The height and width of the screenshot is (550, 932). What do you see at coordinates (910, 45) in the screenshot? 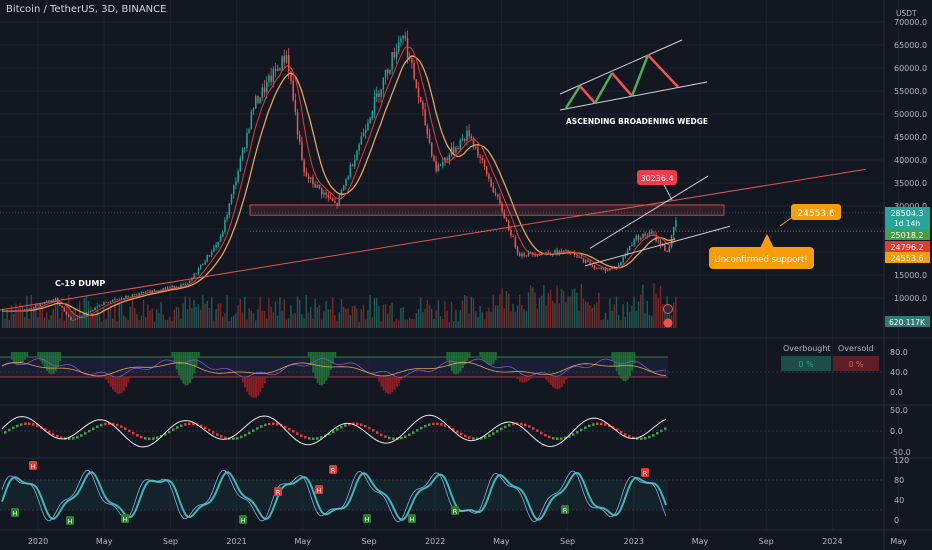
I see `price-tick-label: 65000.0` at bounding box center [910, 45].